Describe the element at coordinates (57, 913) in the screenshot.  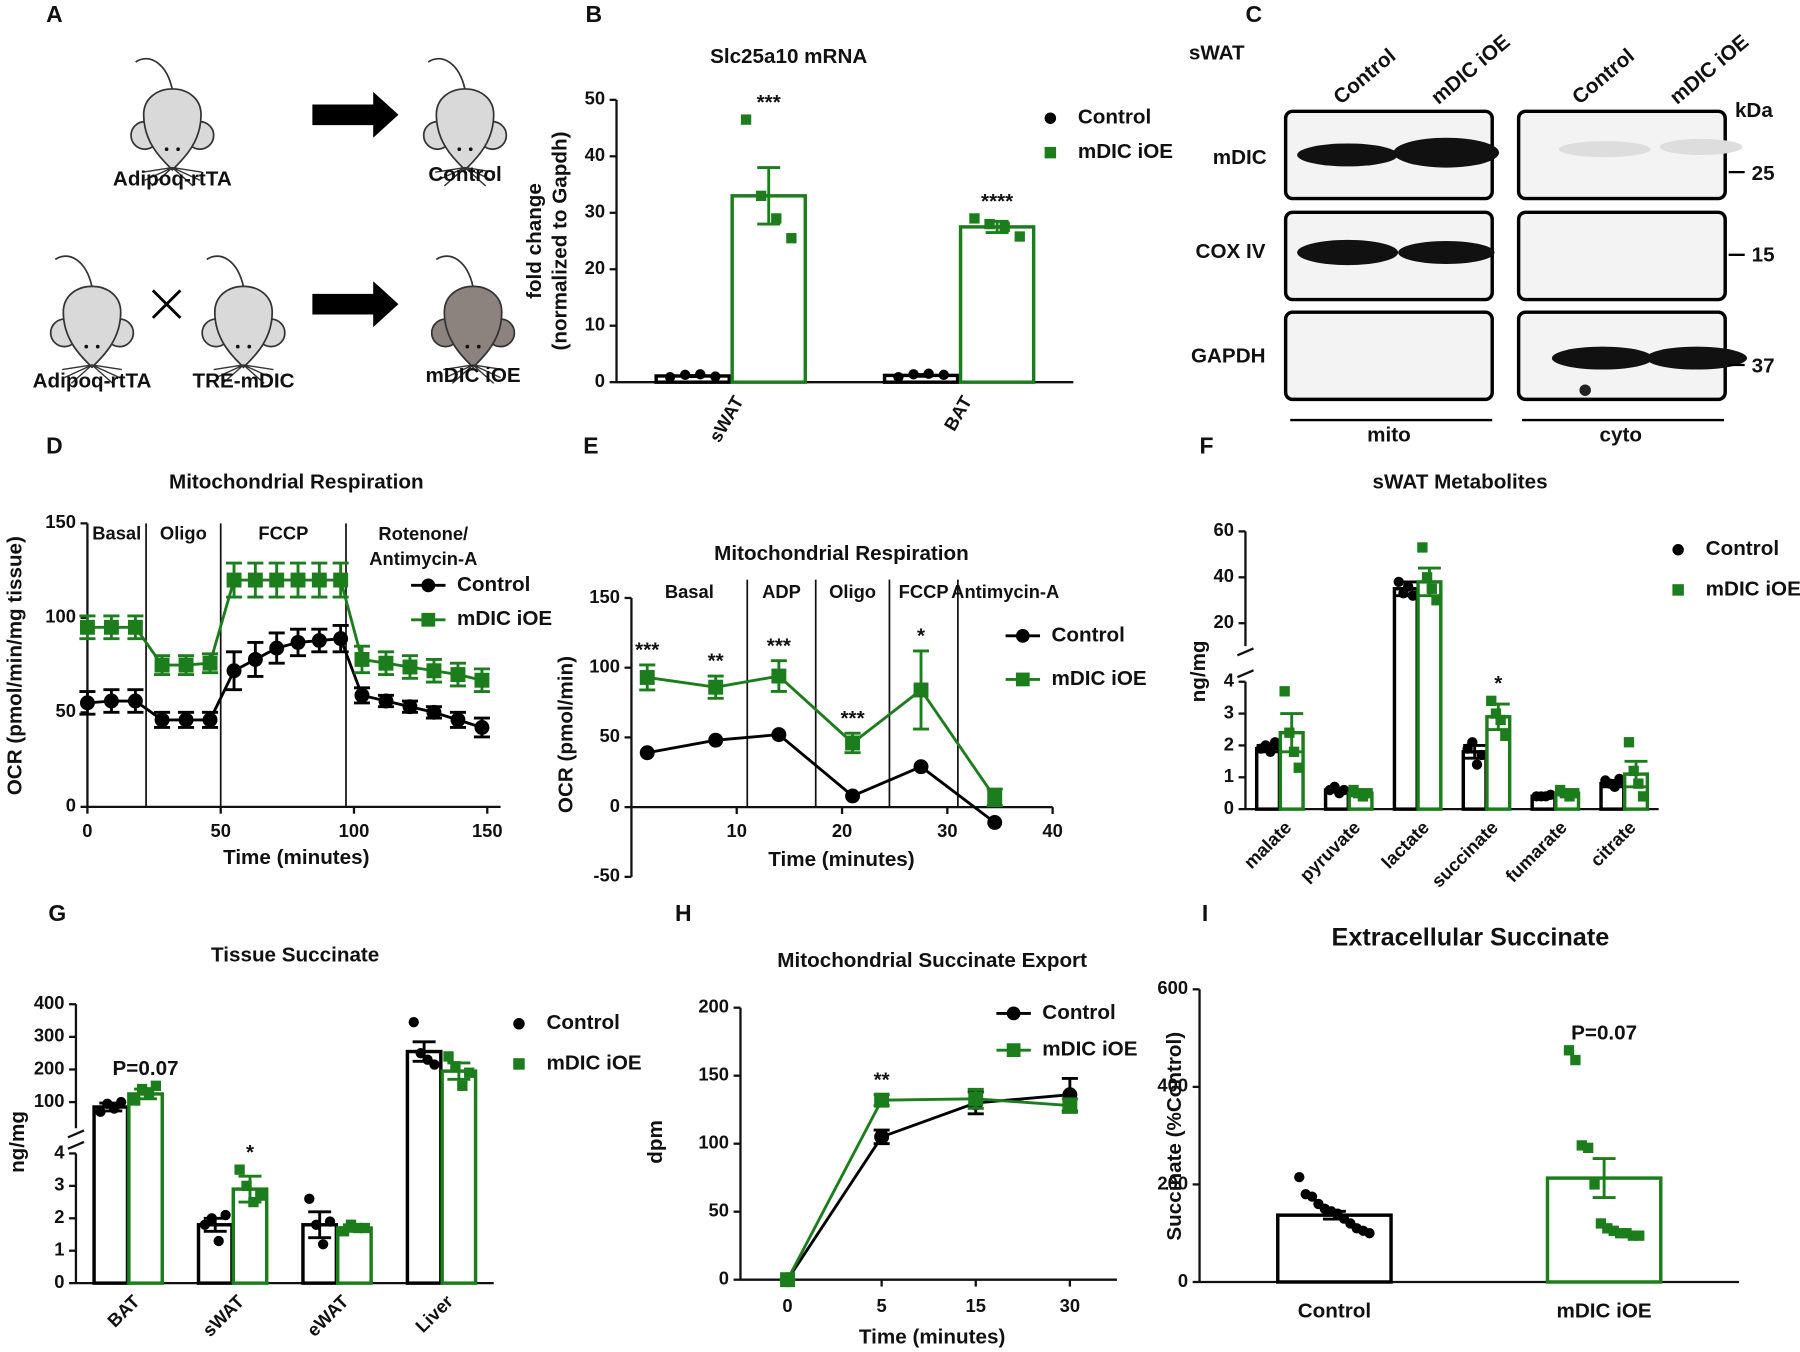
I see `panel-letter: G` at that location.